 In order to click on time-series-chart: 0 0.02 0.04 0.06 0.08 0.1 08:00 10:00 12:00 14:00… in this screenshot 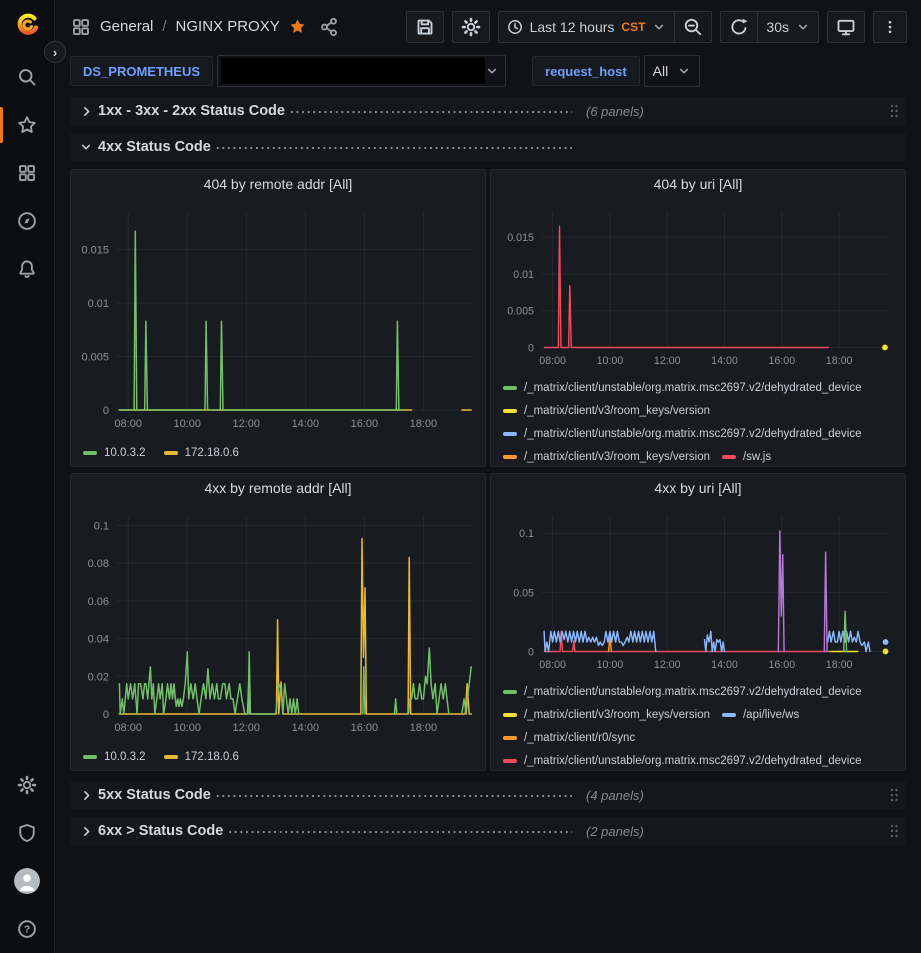, I will do `click(278, 621)`.